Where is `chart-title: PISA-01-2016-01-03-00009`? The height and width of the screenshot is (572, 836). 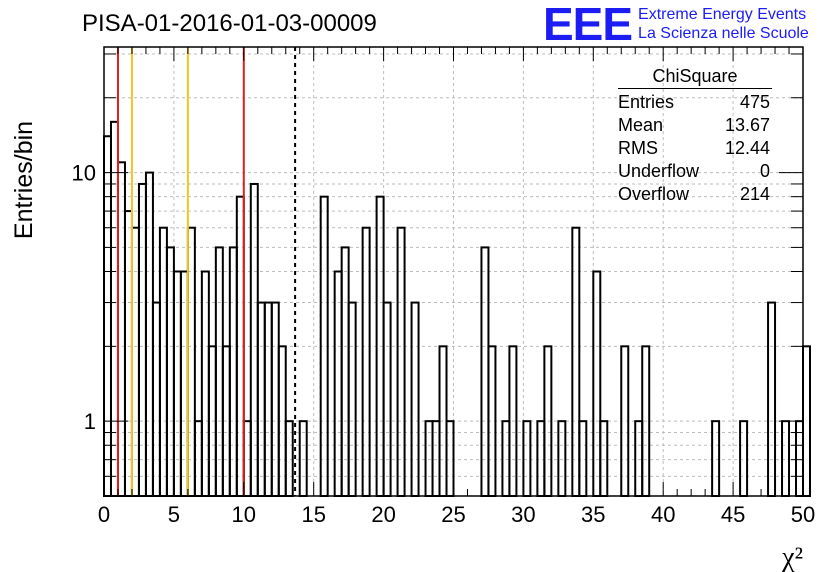
chart-title: PISA-01-2016-01-03-00009 is located at coordinates (229, 23).